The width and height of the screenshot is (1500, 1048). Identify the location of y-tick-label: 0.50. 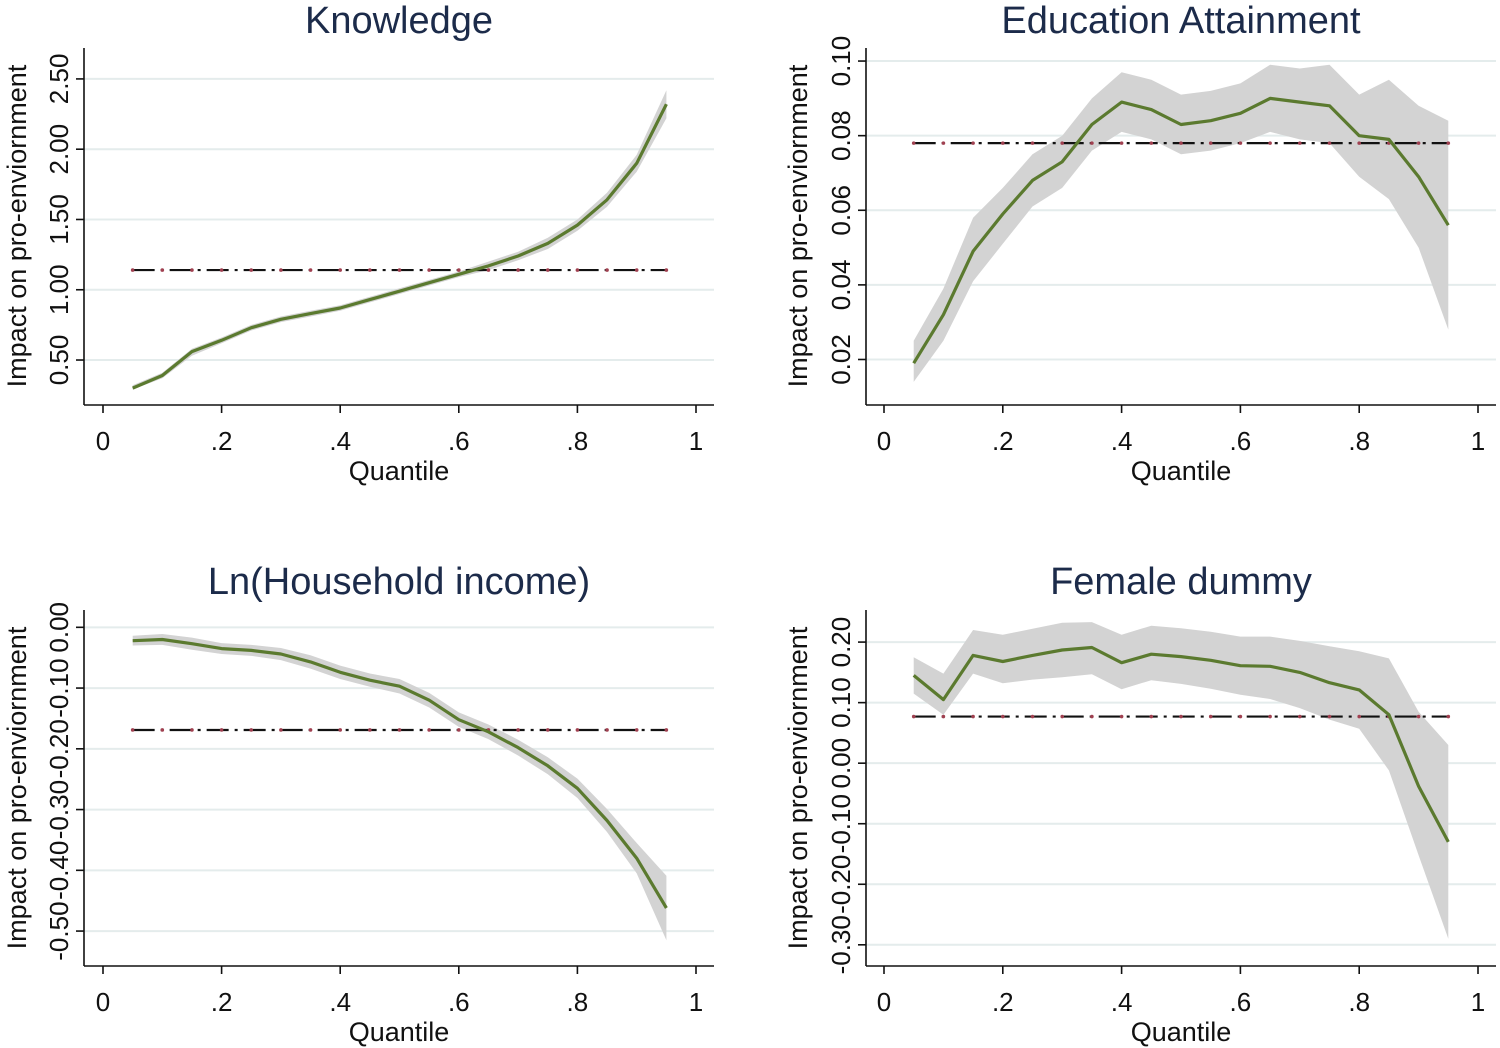
(59, 360).